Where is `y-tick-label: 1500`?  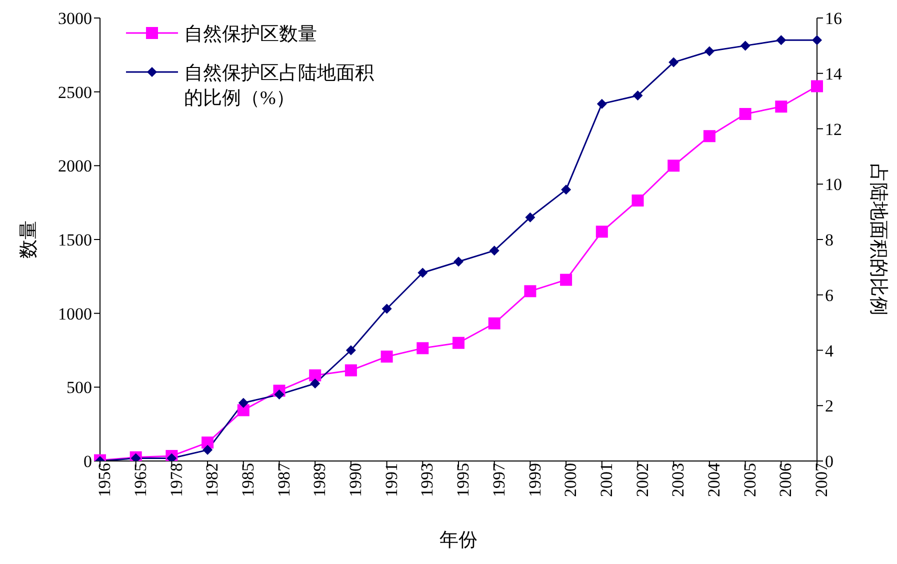
y-tick-label: 1500 is located at coordinates (75, 240).